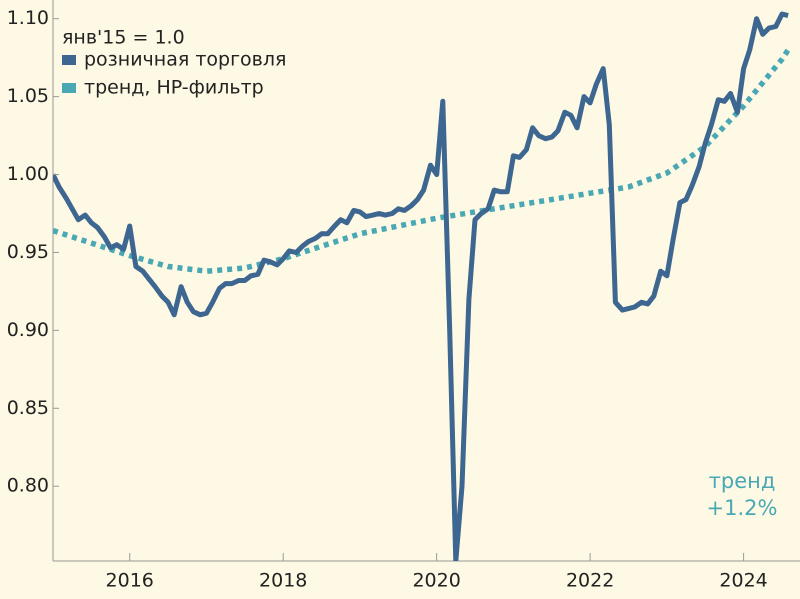  I want to click on annotation: тренд +1.2%, so click(742, 494).